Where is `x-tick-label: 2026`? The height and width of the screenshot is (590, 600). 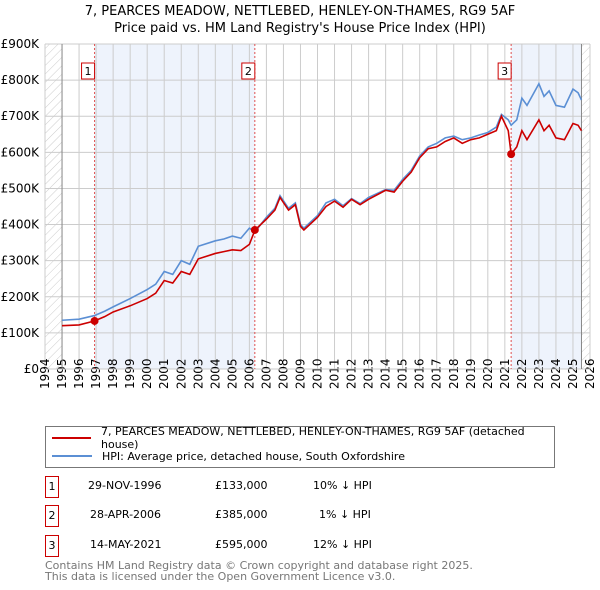
x-tick-label: 2026 is located at coordinates (590, 373).